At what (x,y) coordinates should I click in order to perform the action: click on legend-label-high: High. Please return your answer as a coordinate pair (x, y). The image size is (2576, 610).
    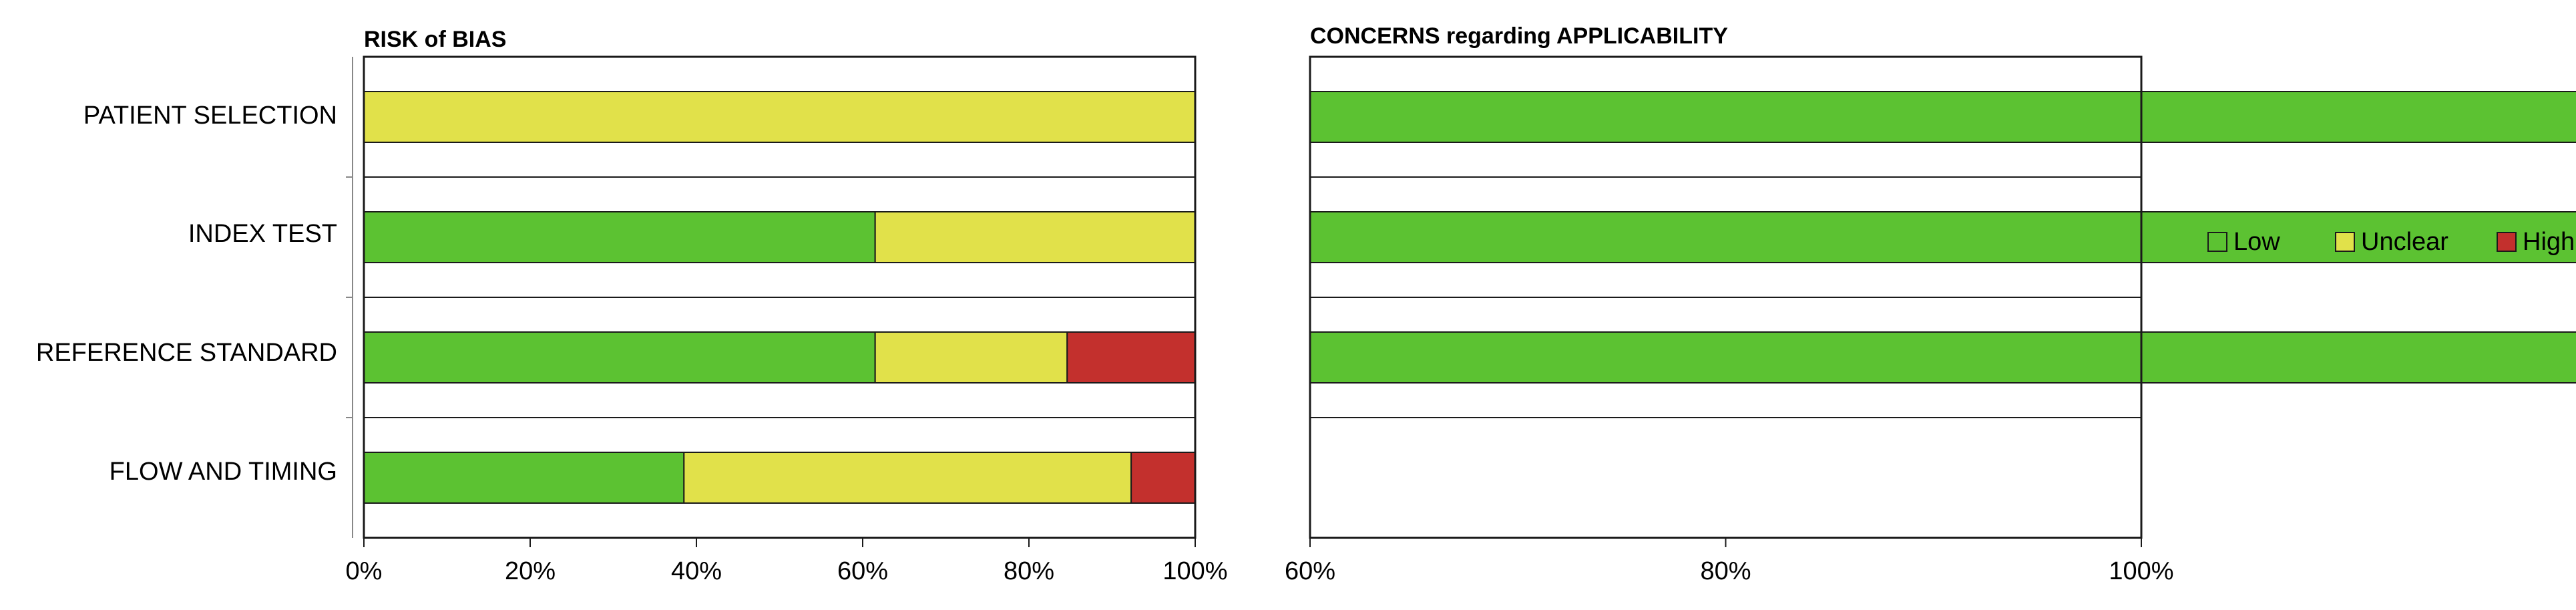
    Looking at the image, I should click on (2549, 242).